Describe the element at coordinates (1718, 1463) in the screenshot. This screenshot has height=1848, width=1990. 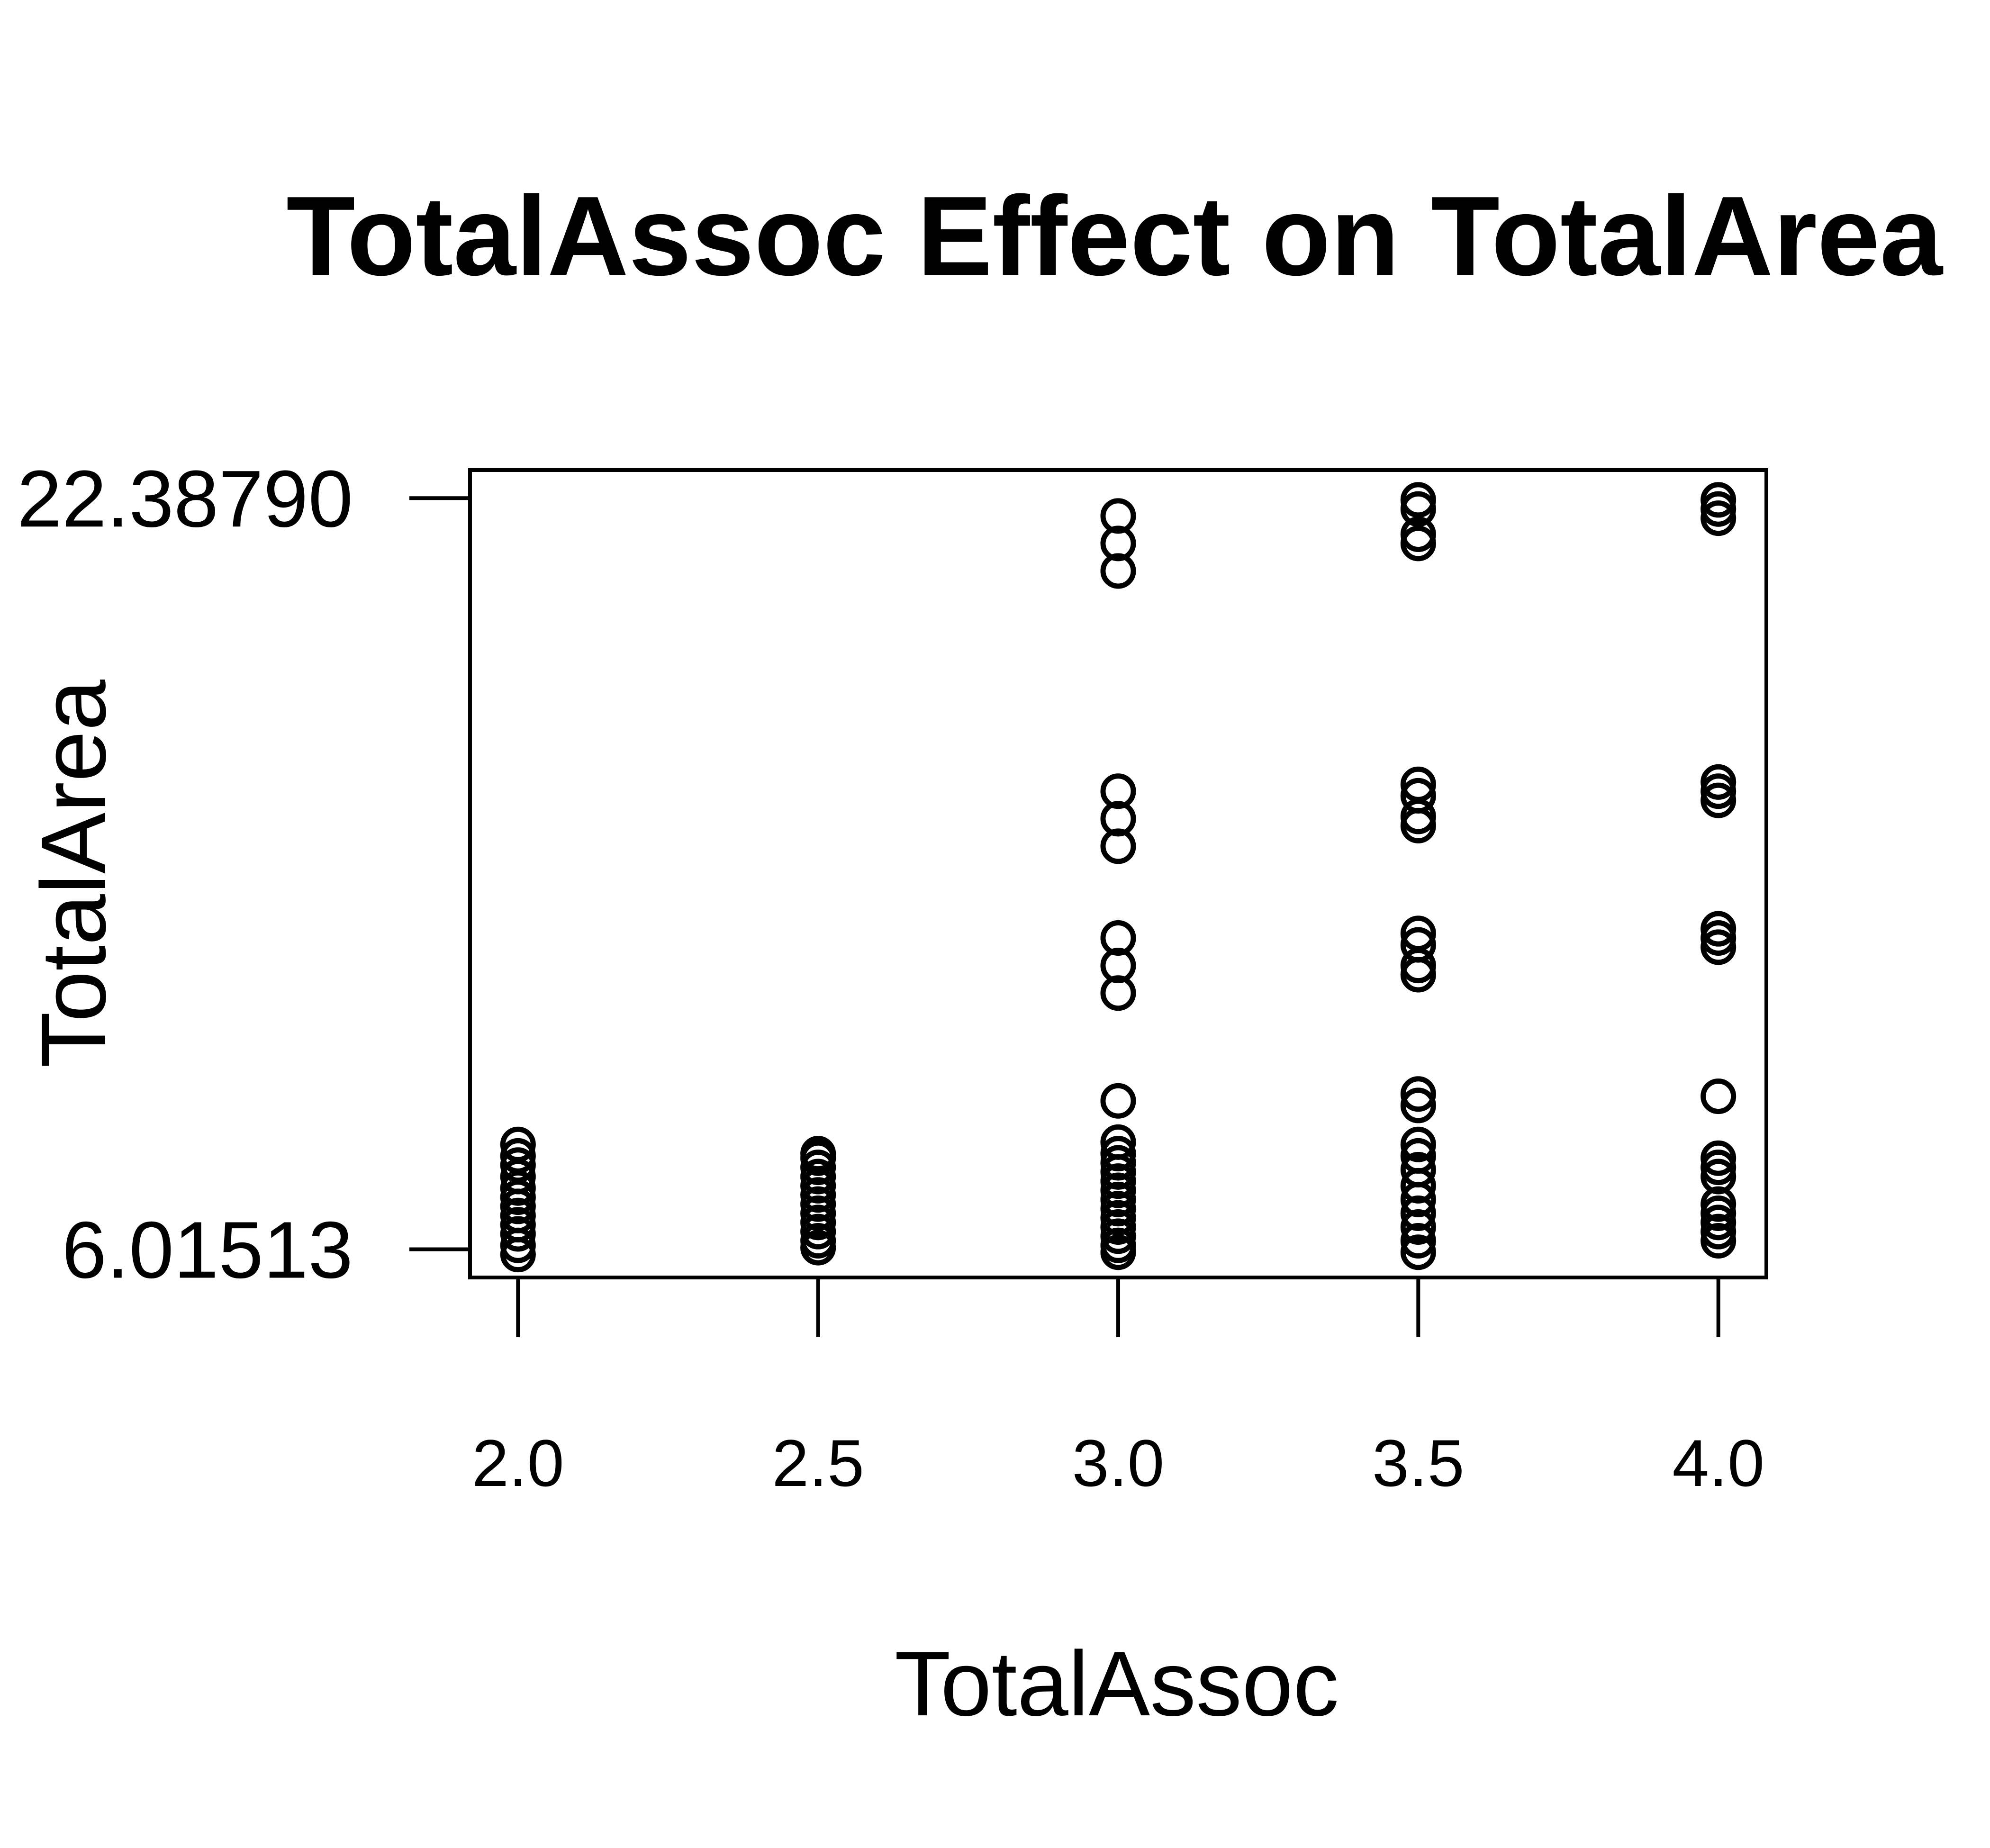
I see `x-tick-label: 4.0` at that location.